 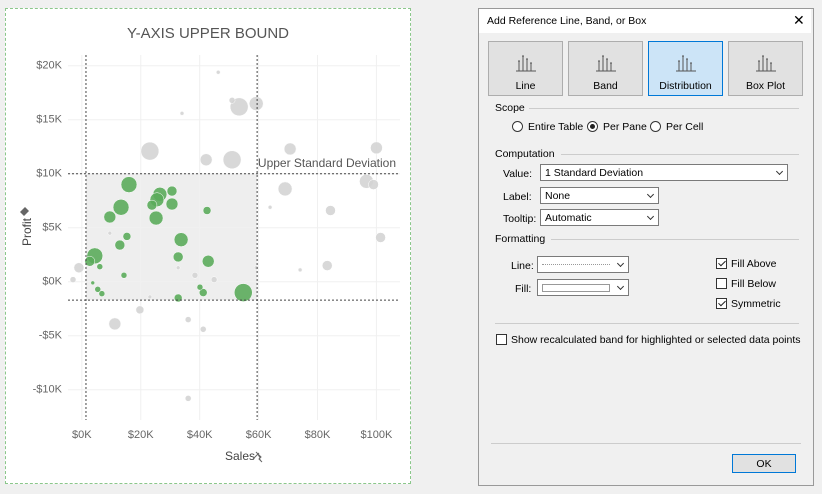 What do you see at coordinates (522, 266) in the screenshot?
I see `field-label: Line:` at bounding box center [522, 266].